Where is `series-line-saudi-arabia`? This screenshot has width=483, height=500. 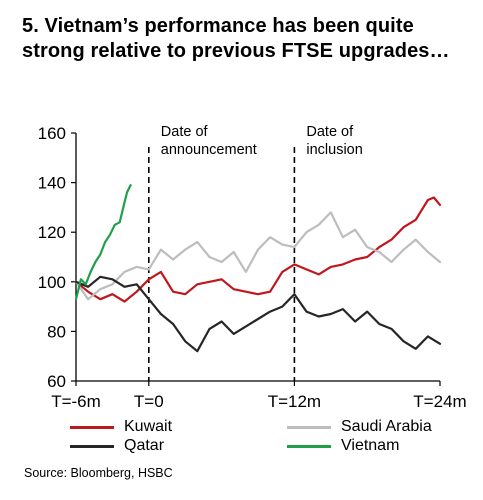 series-line-saudi-arabia is located at coordinates (258, 256).